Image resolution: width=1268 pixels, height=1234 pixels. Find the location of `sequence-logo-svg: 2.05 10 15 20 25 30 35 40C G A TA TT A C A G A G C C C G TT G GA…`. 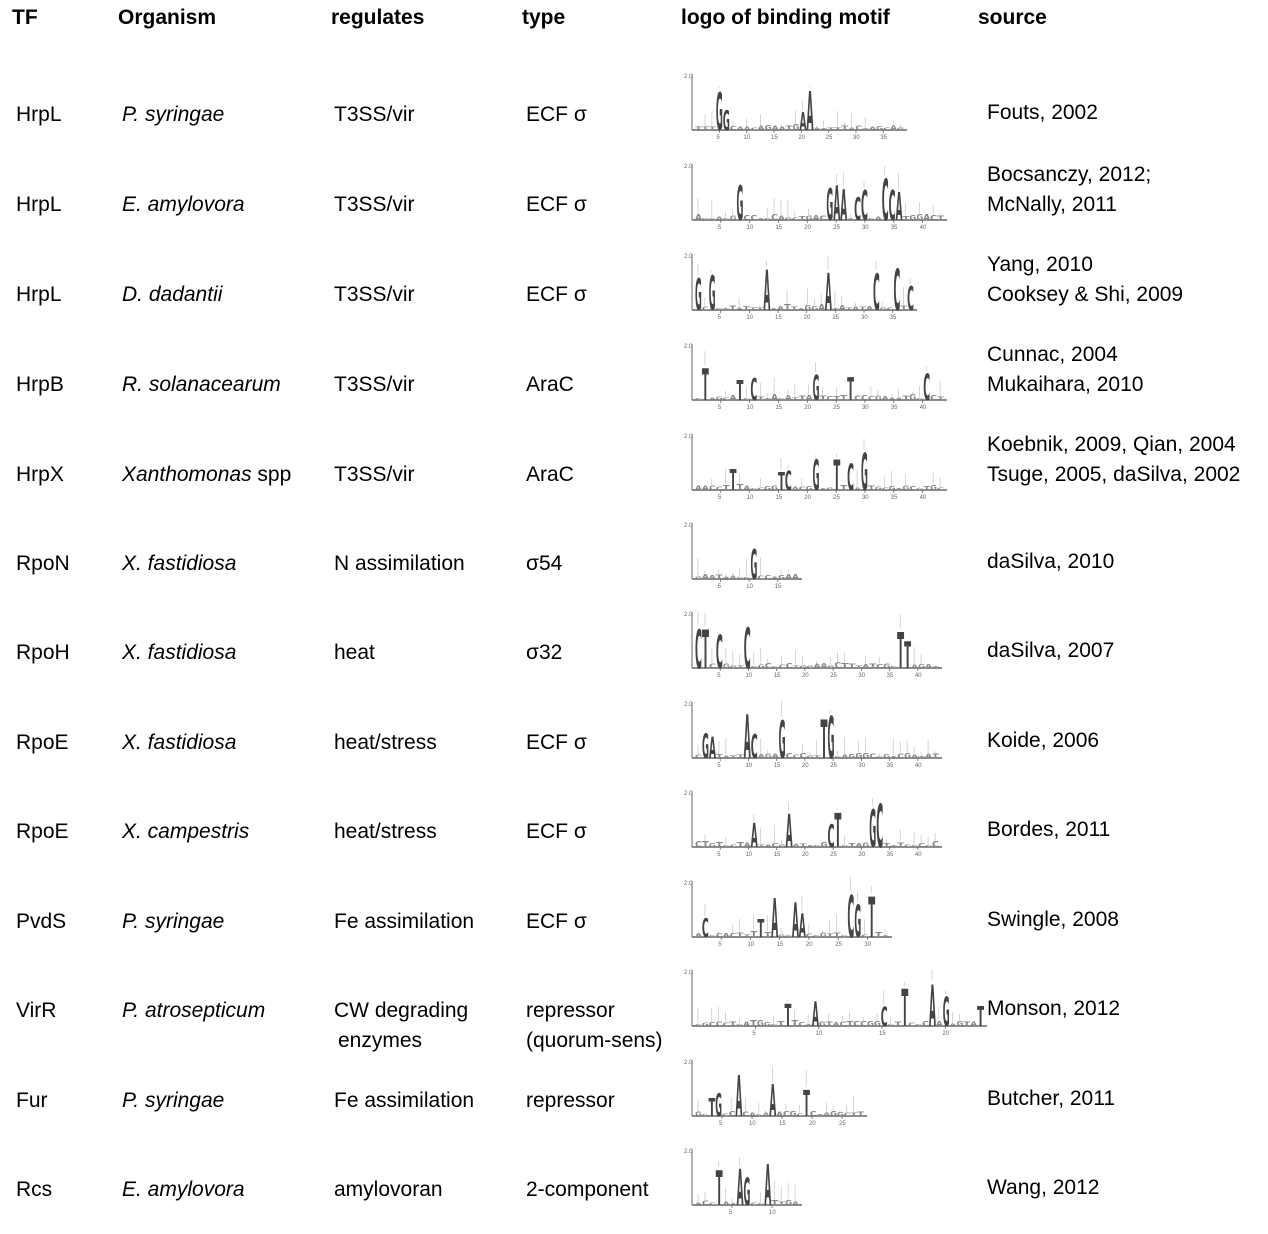

sequence-logo-svg: 2.05 10 15 20 25 30 35 40C G A TA TT A C A G A G C C C G TT G GA… is located at coordinates (813, 734).